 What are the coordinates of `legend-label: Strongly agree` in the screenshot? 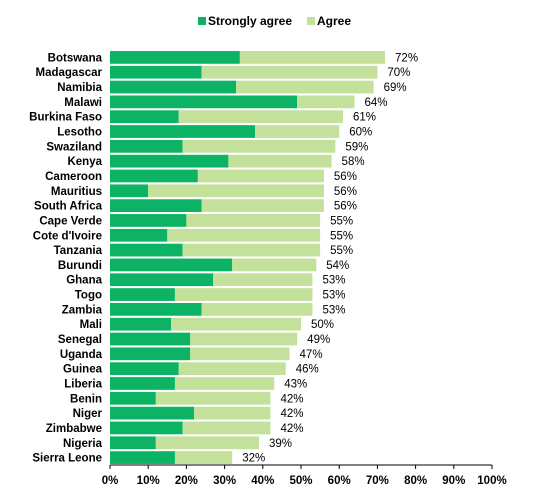 It's located at (250, 21).